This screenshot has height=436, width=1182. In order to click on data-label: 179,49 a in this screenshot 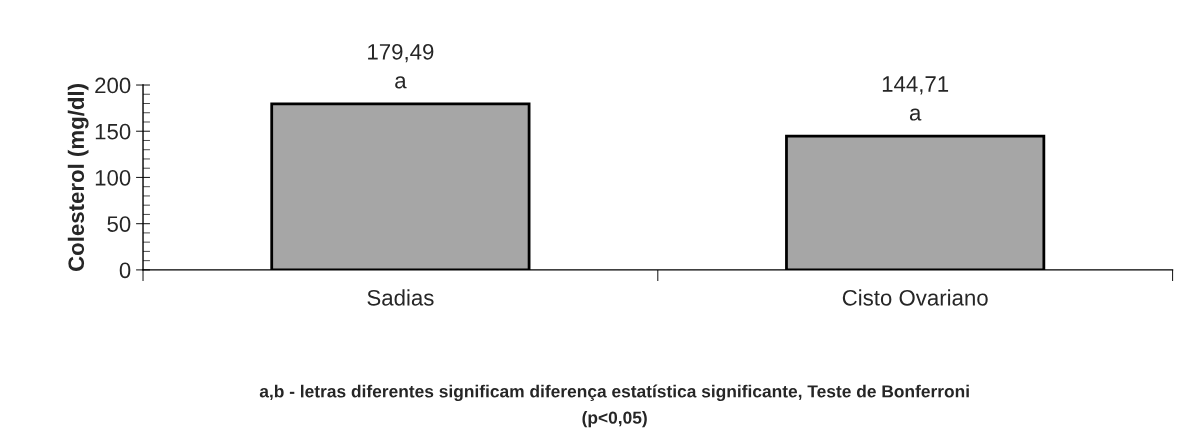, I will do `click(401, 66)`.